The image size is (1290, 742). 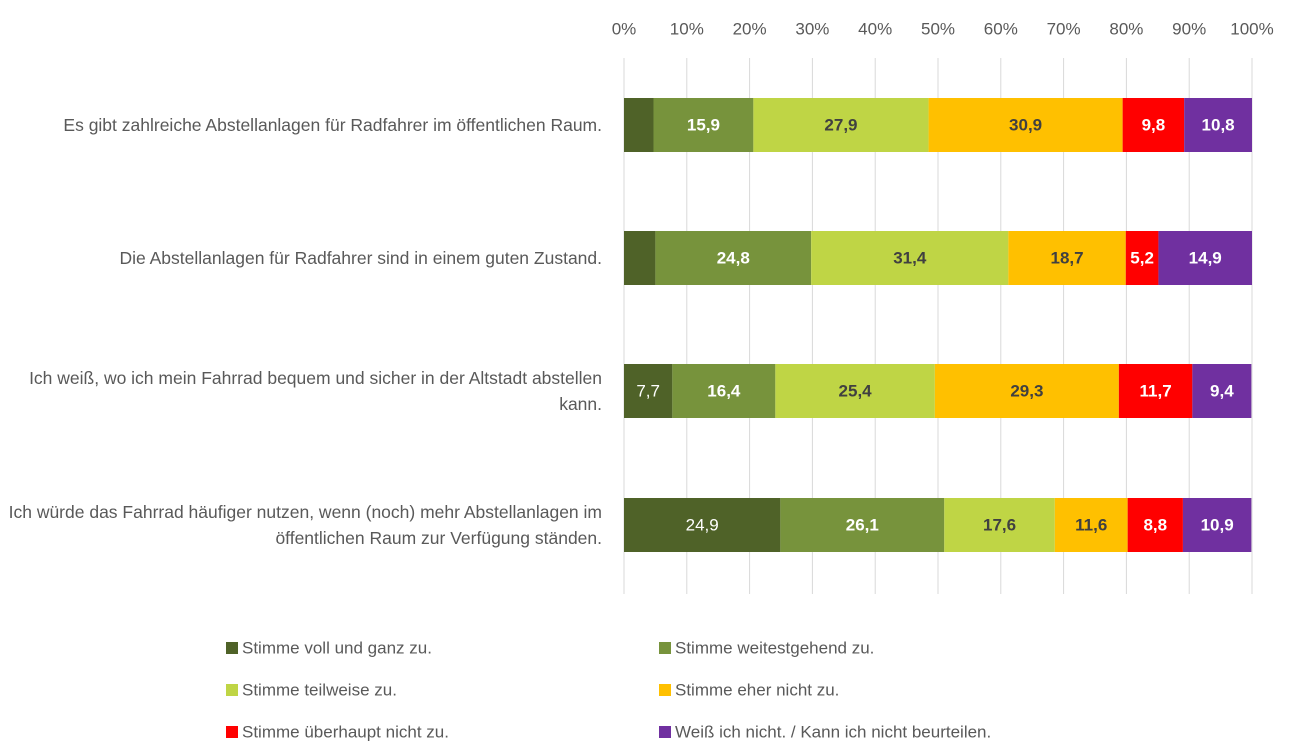 I want to click on legend-label: Stimme eher nicht zu., so click(x=757, y=689).